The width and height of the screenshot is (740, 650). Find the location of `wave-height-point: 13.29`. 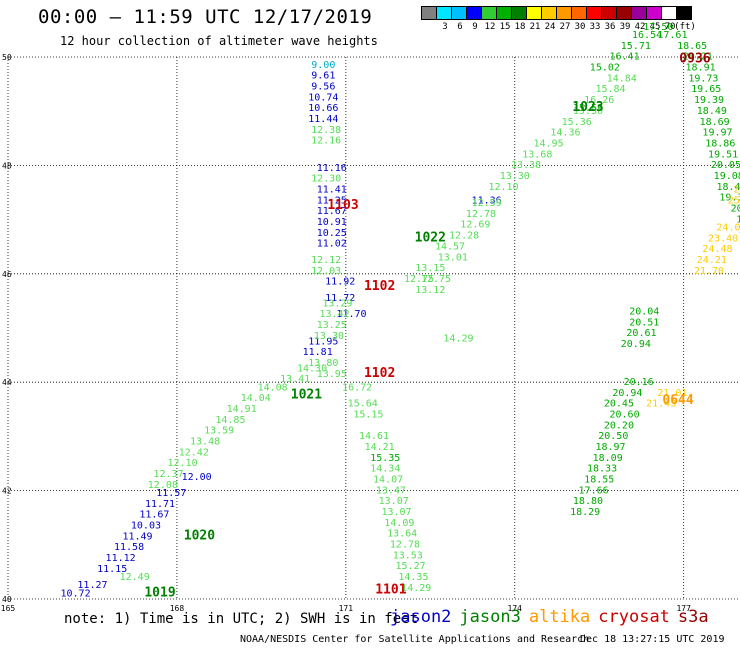

wave-height-point: 13.29 is located at coordinates (337, 303).